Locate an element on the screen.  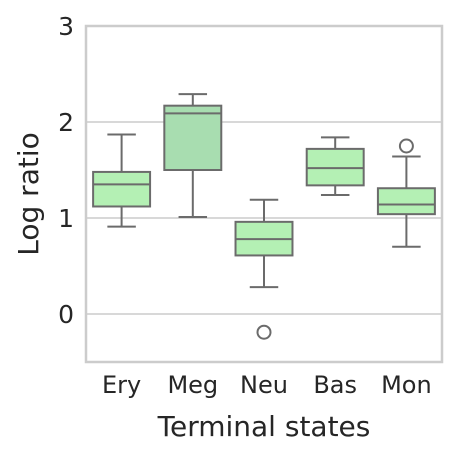
x-tick-label: Mon is located at coordinates (406, 385).